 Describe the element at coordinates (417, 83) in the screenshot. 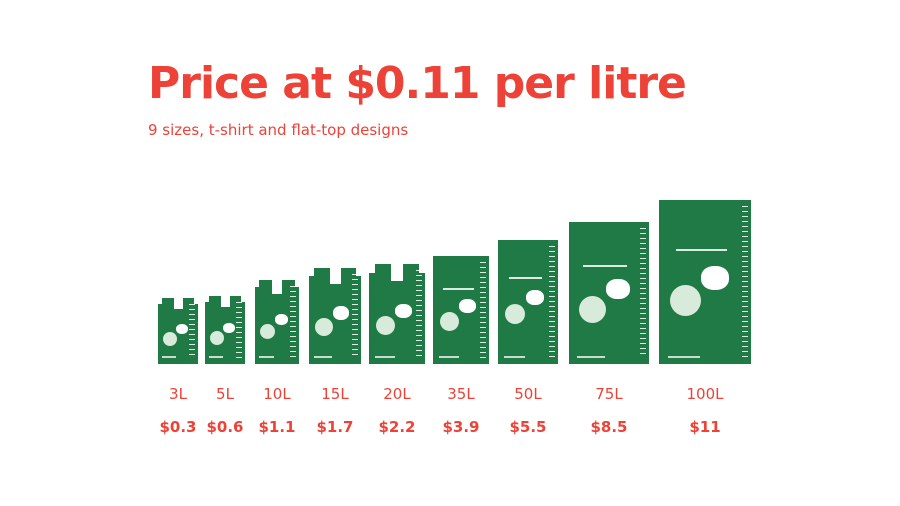

I see `slide-title: Price at $0.11 per litre` at that location.